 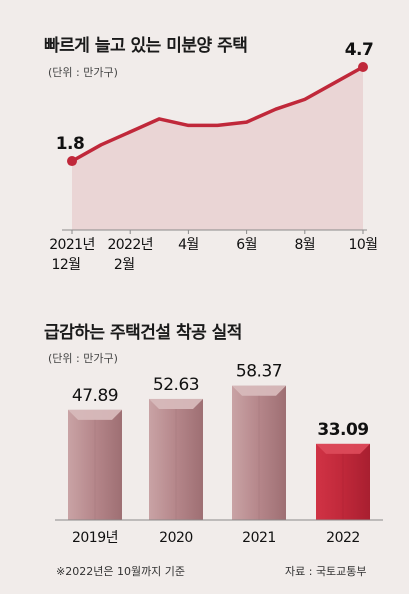 I want to click on footnote: ※2022년은 10월까지 기준, so click(x=121, y=571).